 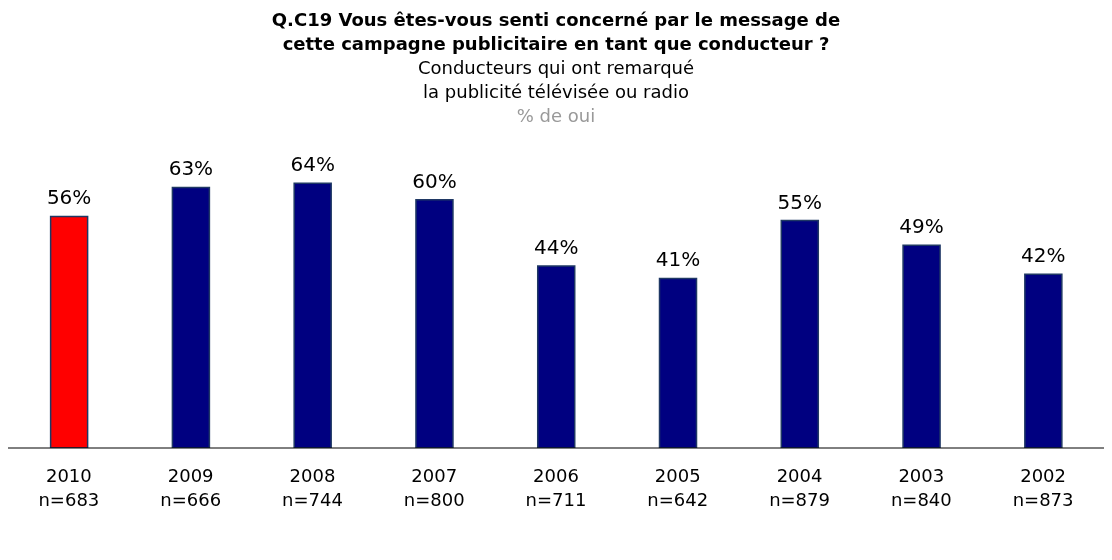 What do you see at coordinates (312, 487) in the screenshot?
I see `x-tick-label: 2008 n=744` at bounding box center [312, 487].